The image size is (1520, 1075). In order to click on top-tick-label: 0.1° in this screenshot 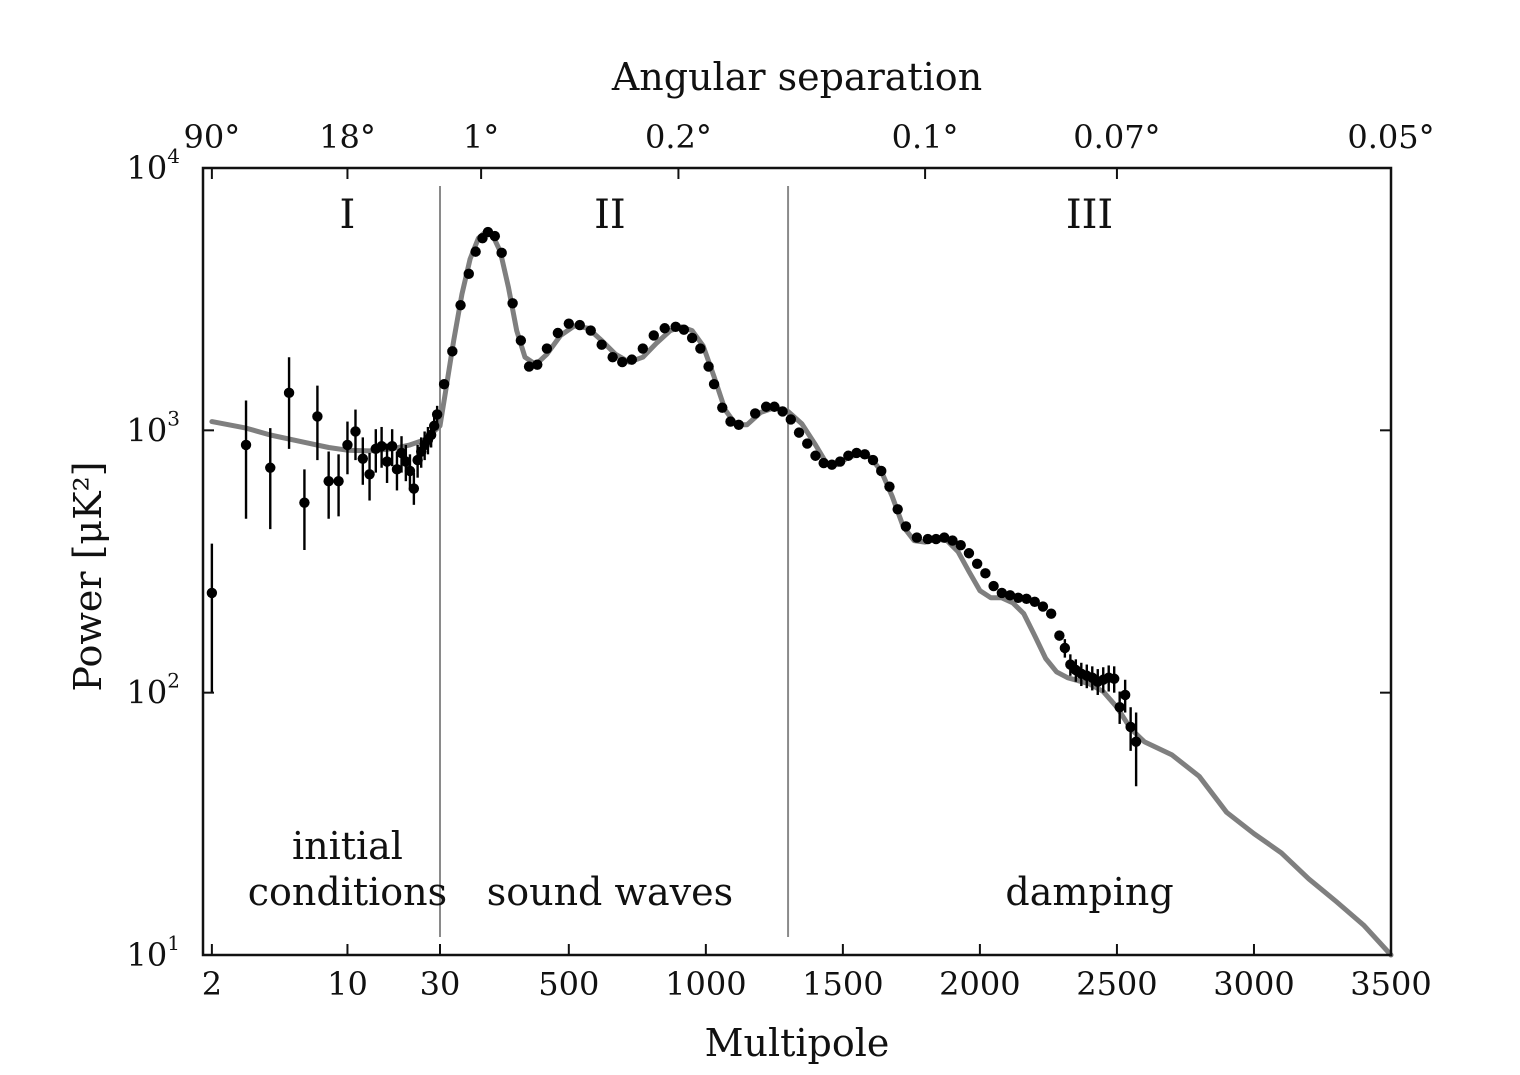, I will do `click(925, 137)`.